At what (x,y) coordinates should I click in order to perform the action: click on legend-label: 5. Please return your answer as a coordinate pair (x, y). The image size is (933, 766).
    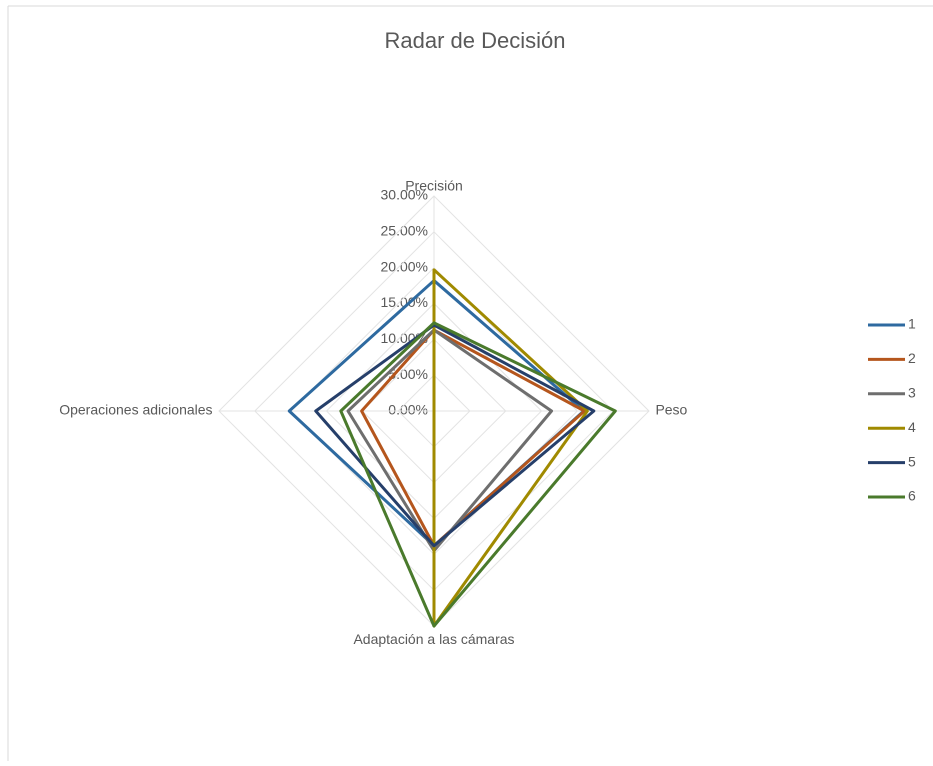
    Looking at the image, I should click on (912, 461).